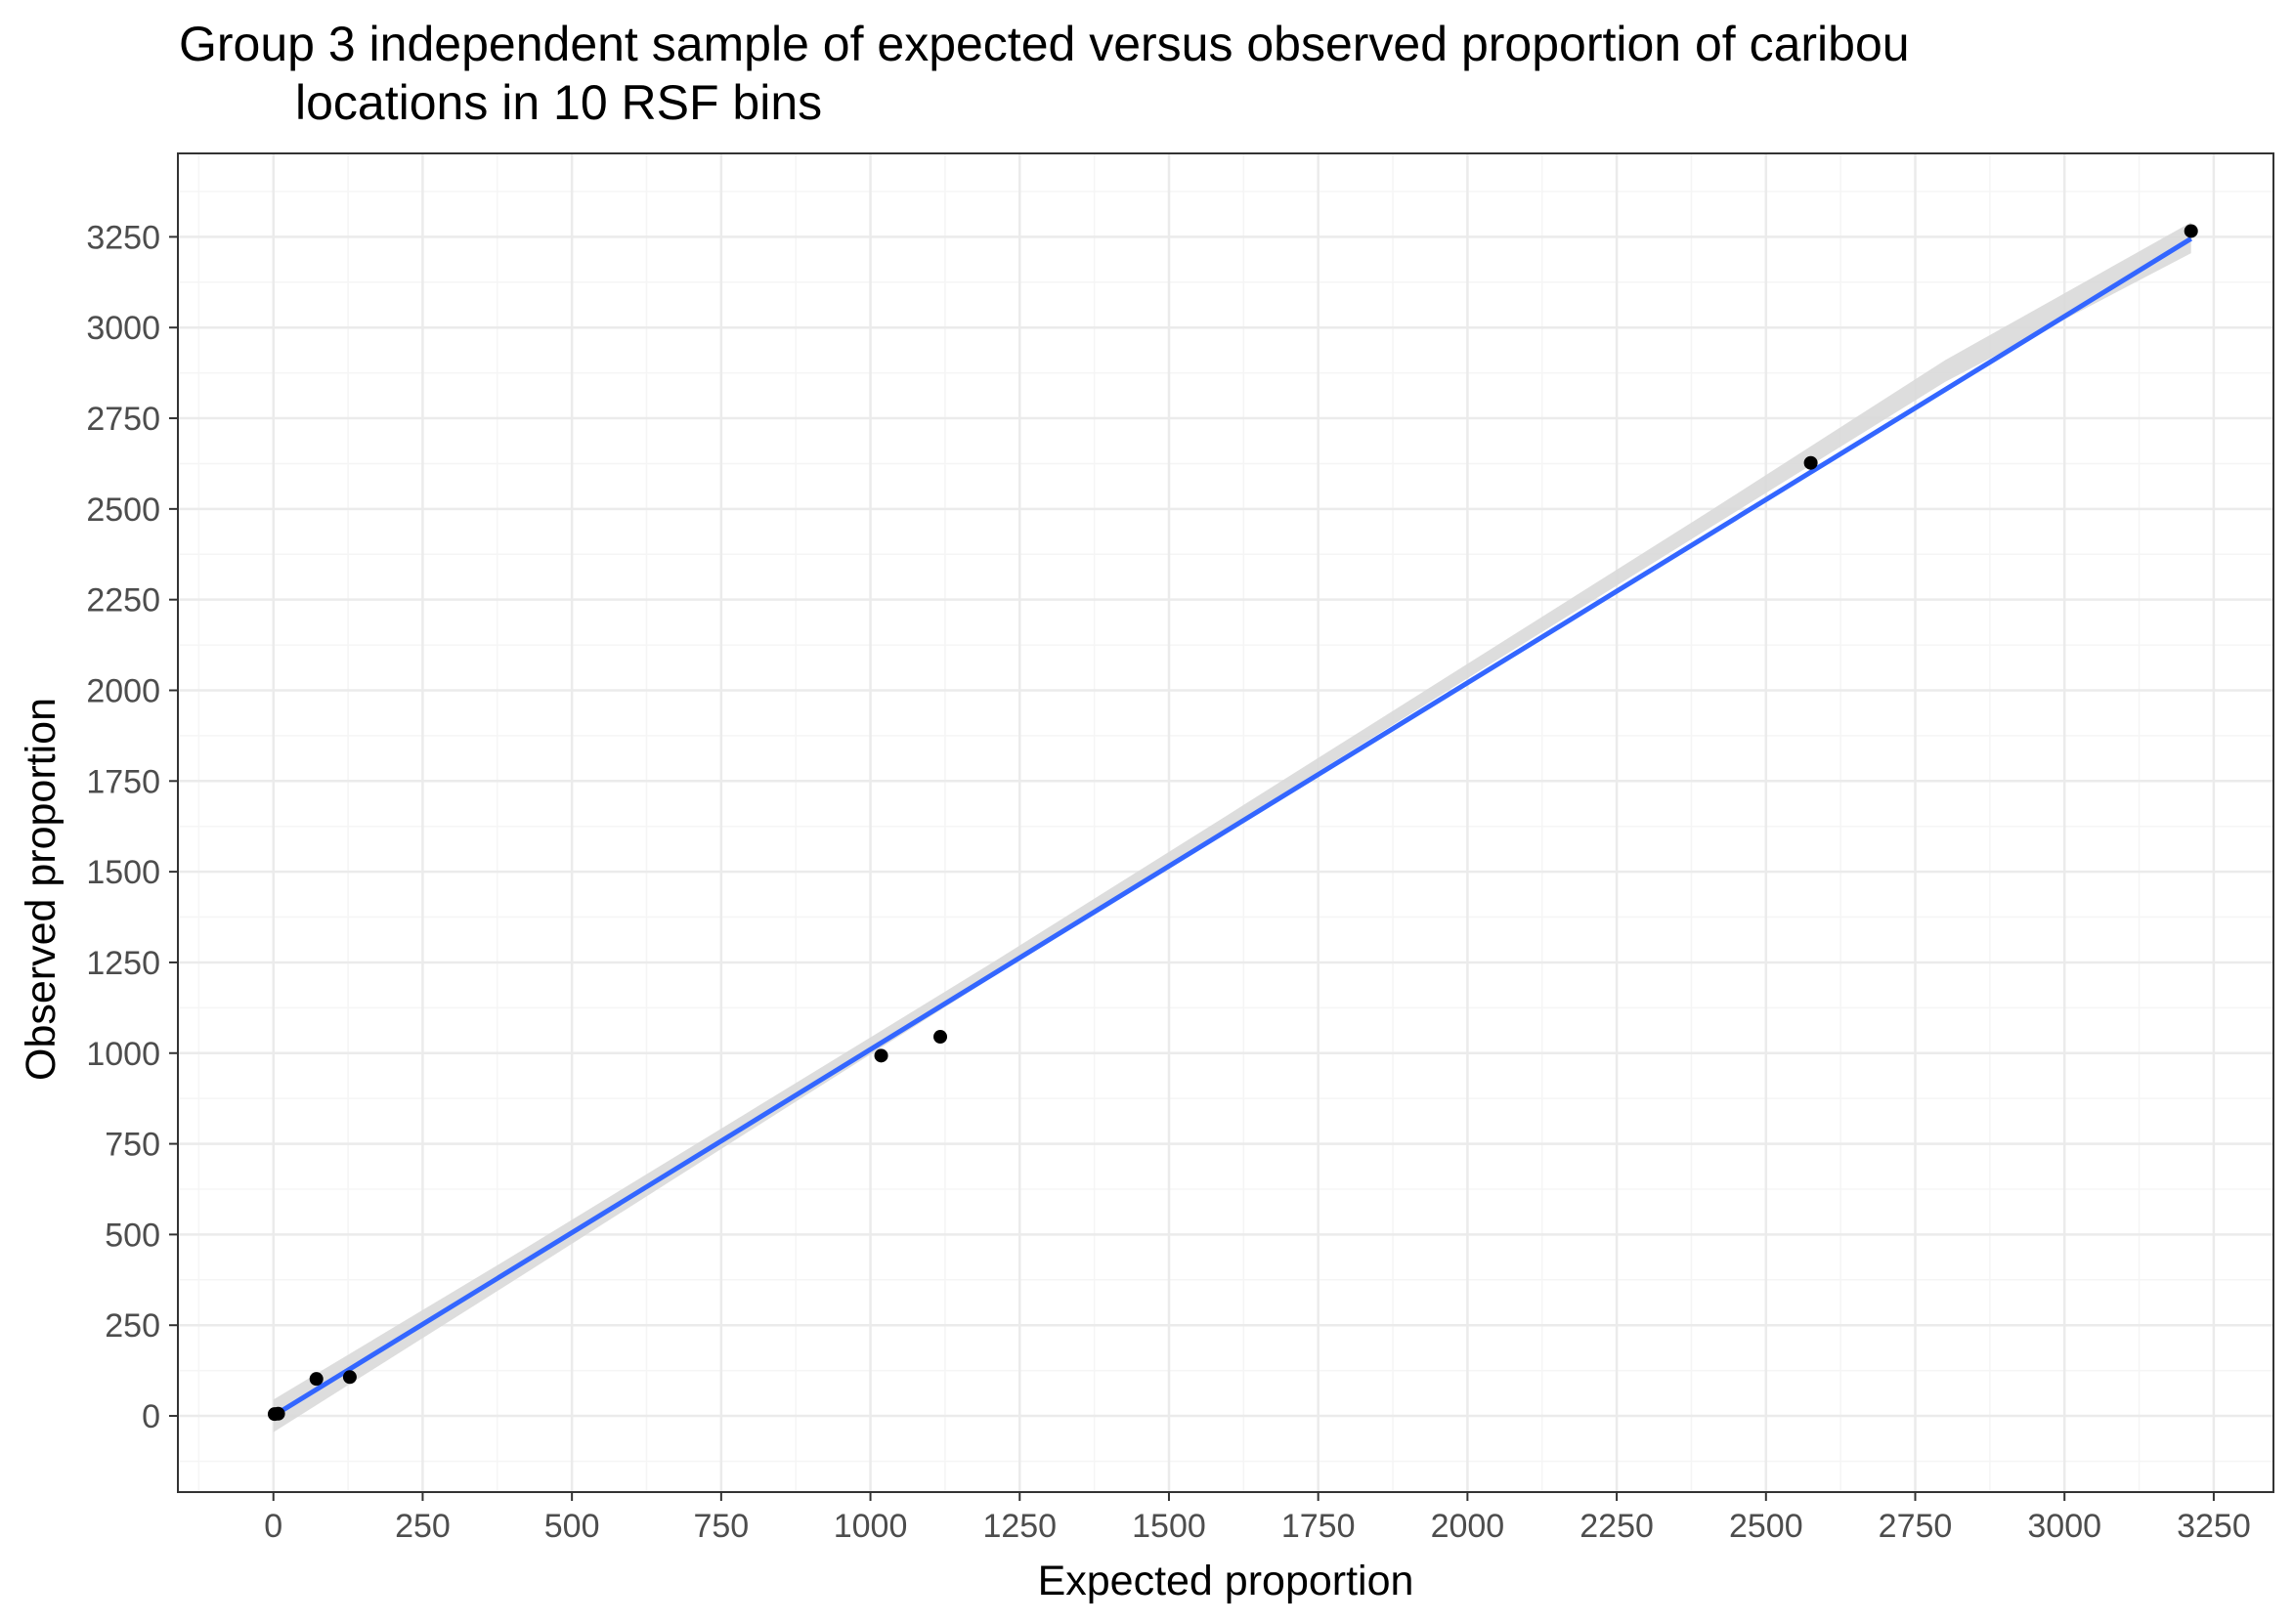 The height and width of the screenshot is (1624, 2293). Describe the element at coordinates (1318, 1527) in the screenshot. I see `x-tick-label: 1750` at that location.